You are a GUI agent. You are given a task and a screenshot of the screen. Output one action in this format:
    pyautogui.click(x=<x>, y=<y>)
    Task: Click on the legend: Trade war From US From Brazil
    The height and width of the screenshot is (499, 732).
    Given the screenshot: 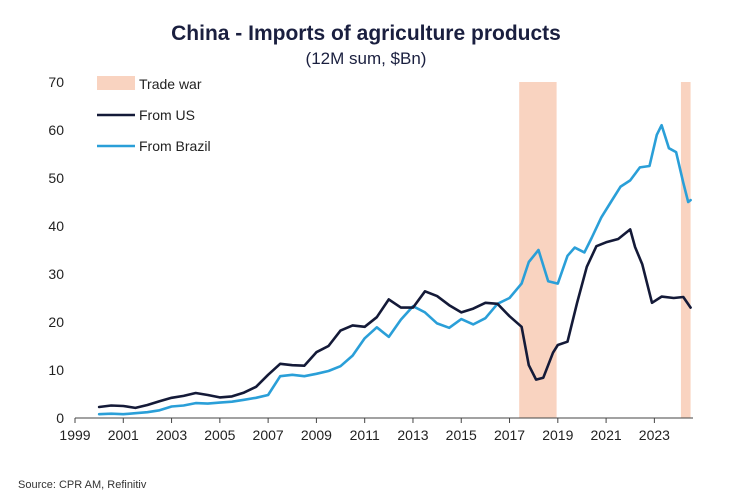 What is the action you would take?
    pyautogui.click(x=154, y=115)
    